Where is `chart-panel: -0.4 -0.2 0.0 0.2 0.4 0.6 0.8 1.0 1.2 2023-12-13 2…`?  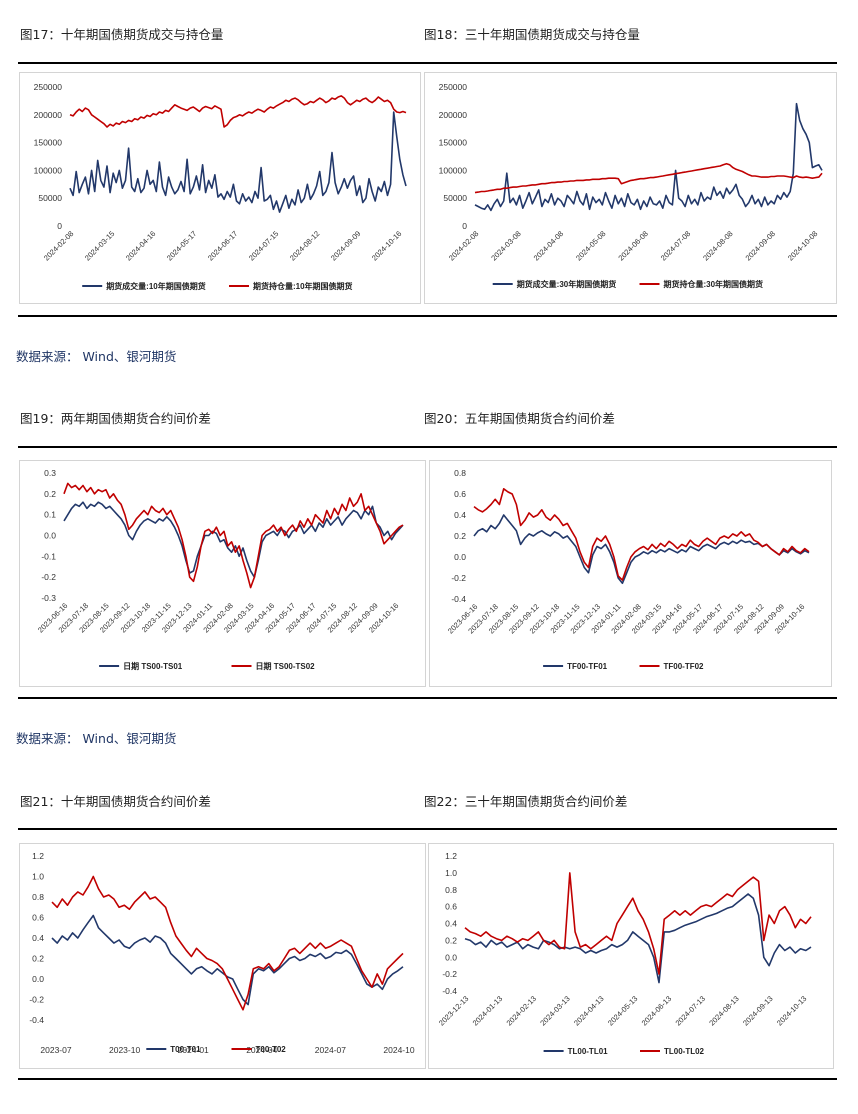
chart-panel: -0.4 -0.2 0.0 0.2 0.4 0.6 0.8 1.0 1.2 2023-12-13 2… is located at coordinates (631, 956).